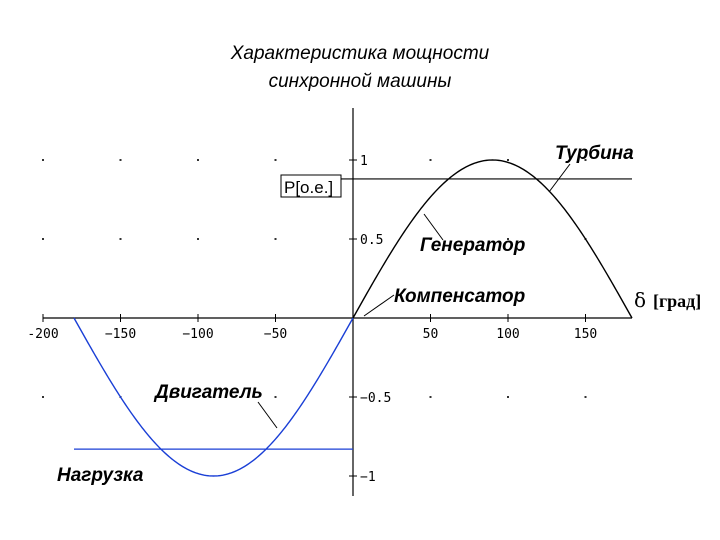 This screenshot has width=720, height=540. I want to click on y-tick-label: 0.5, so click(371, 240).